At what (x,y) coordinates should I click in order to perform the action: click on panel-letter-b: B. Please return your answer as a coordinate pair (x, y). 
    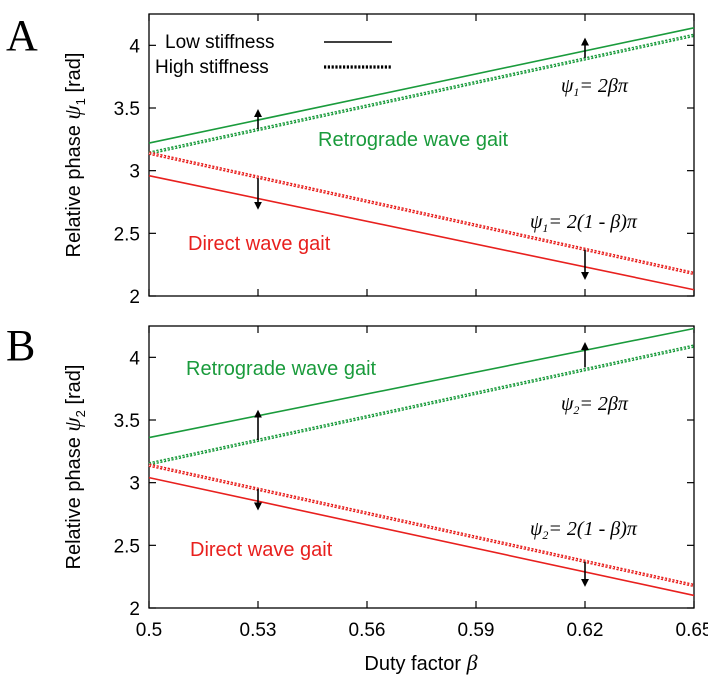
    Looking at the image, I should click on (20, 345).